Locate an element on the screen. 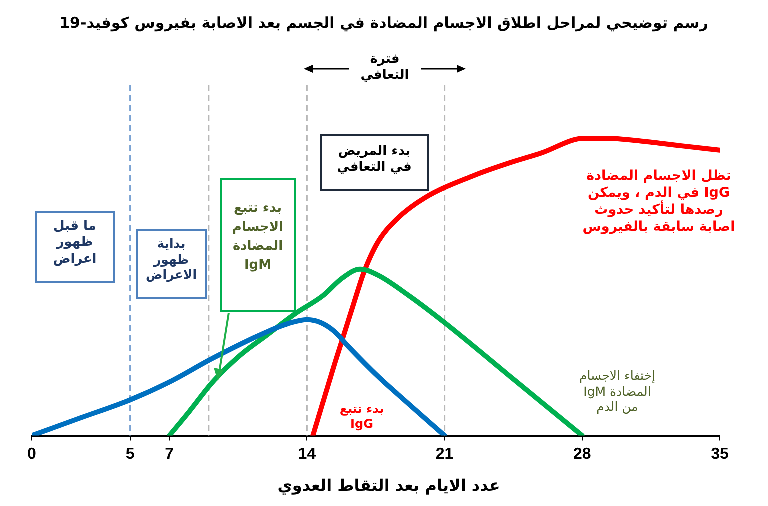 This screenshot has height=506, width=768. annotation: بداية ظهور الاعراض is located at coordinates (171, 264).